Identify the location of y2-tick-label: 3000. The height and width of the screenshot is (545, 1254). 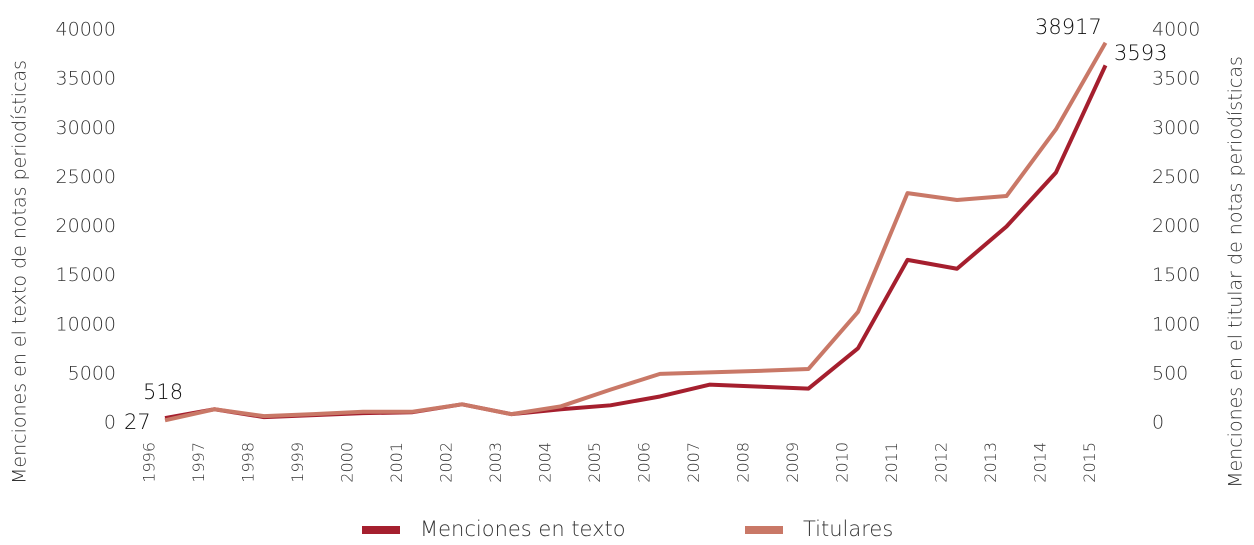
(1176, 128).